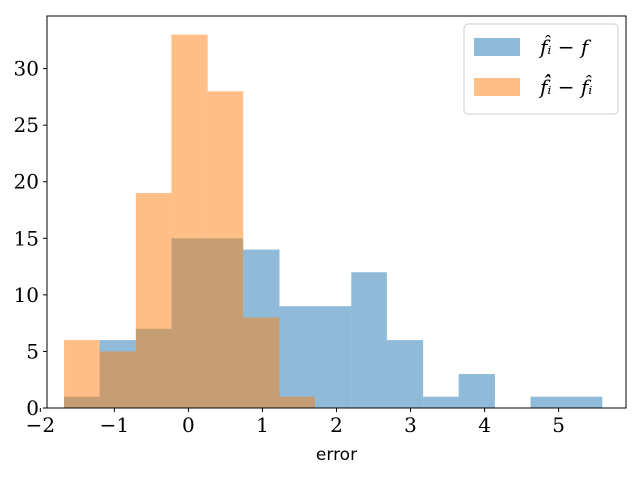 The image size is (640, 480). What do you see at coordinates (410, 425) in the screenshot?
I see `x-tick-label: 3` at bounding box center [410, 425].